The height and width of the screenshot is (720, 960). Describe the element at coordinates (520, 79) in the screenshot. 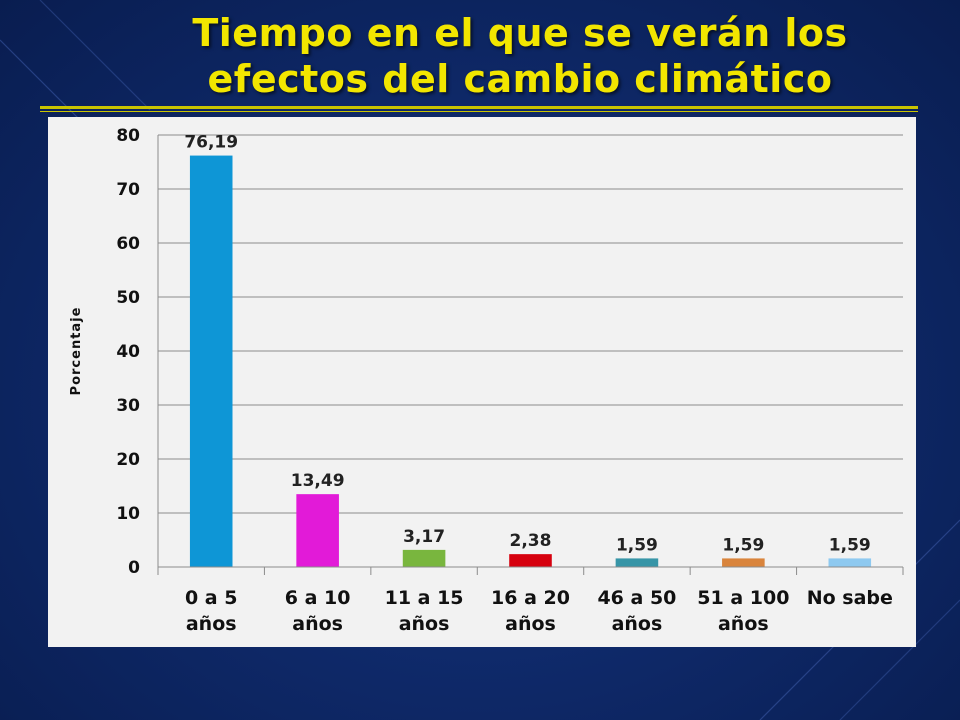

I see `slide-title-line-2: efectos del cambio climático` at that location.